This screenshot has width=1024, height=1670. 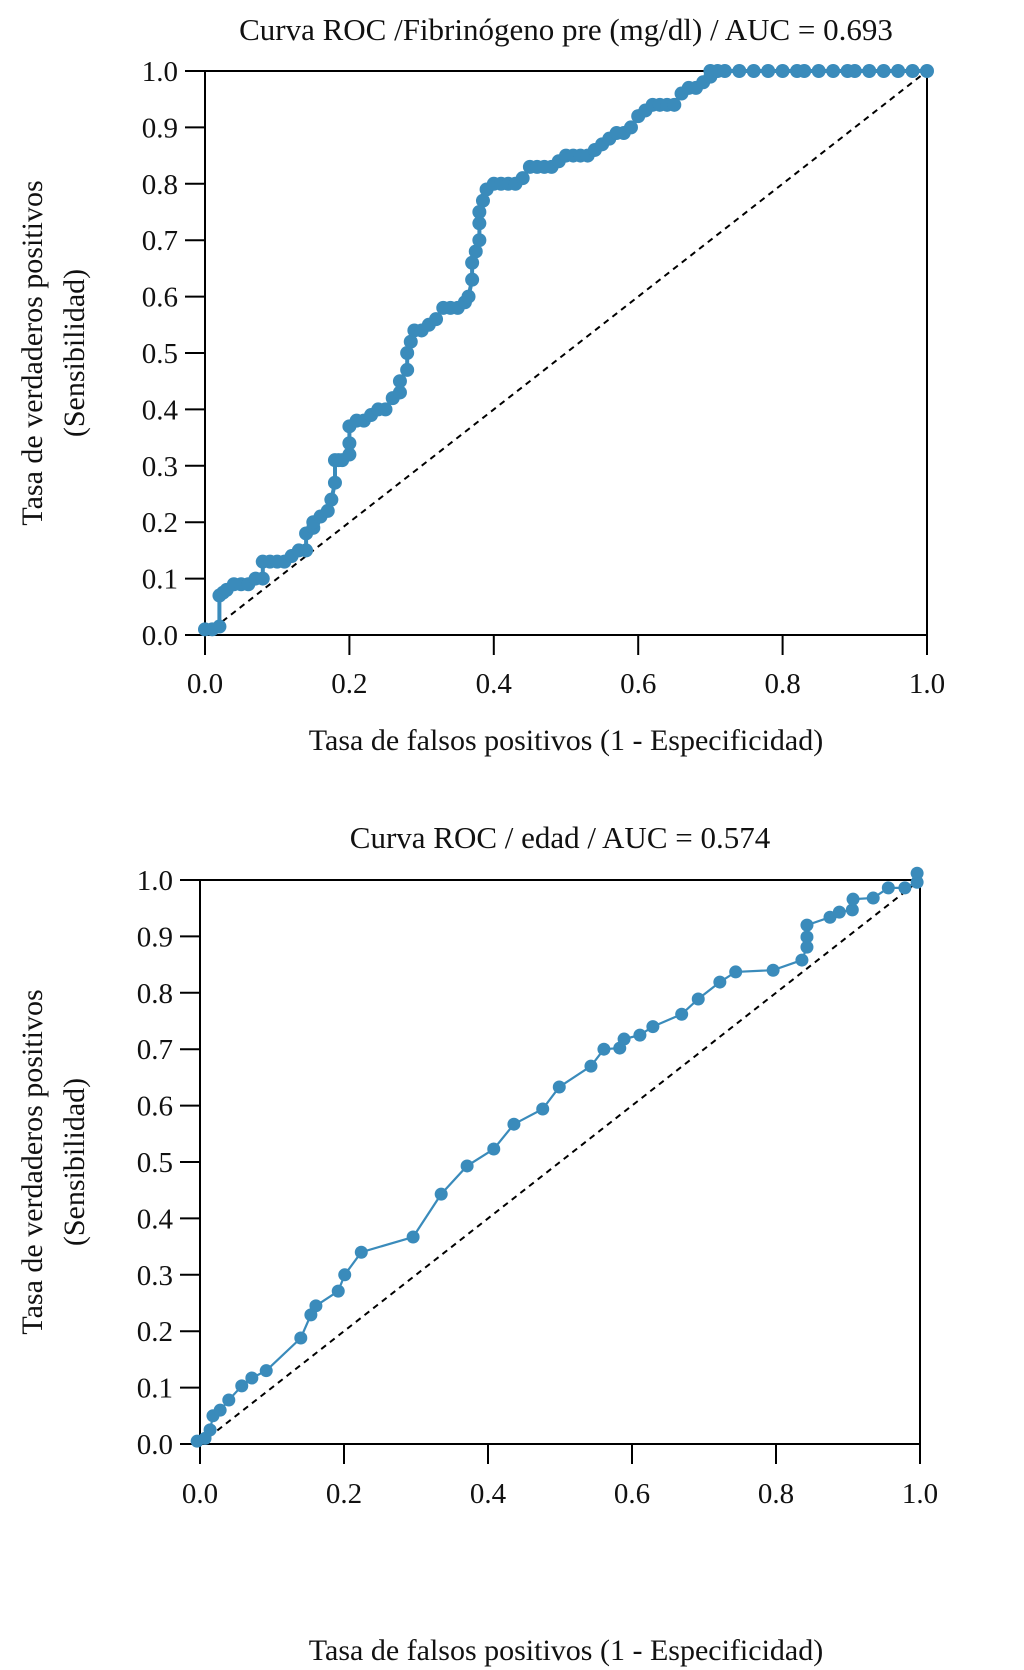 What do you see at coordinates (927, 684) in the screenshot?
I see `x-tick-label: 1.0` at bounding box center [927, 684].